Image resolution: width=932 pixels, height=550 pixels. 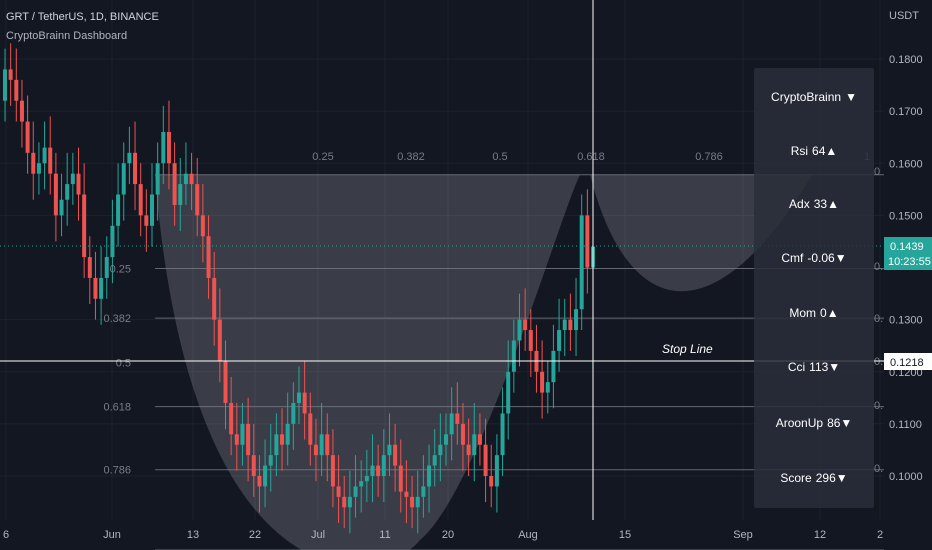 I want to click on indicator-name: CryptoBrainn Dashboard, so click(x=67, y=36).